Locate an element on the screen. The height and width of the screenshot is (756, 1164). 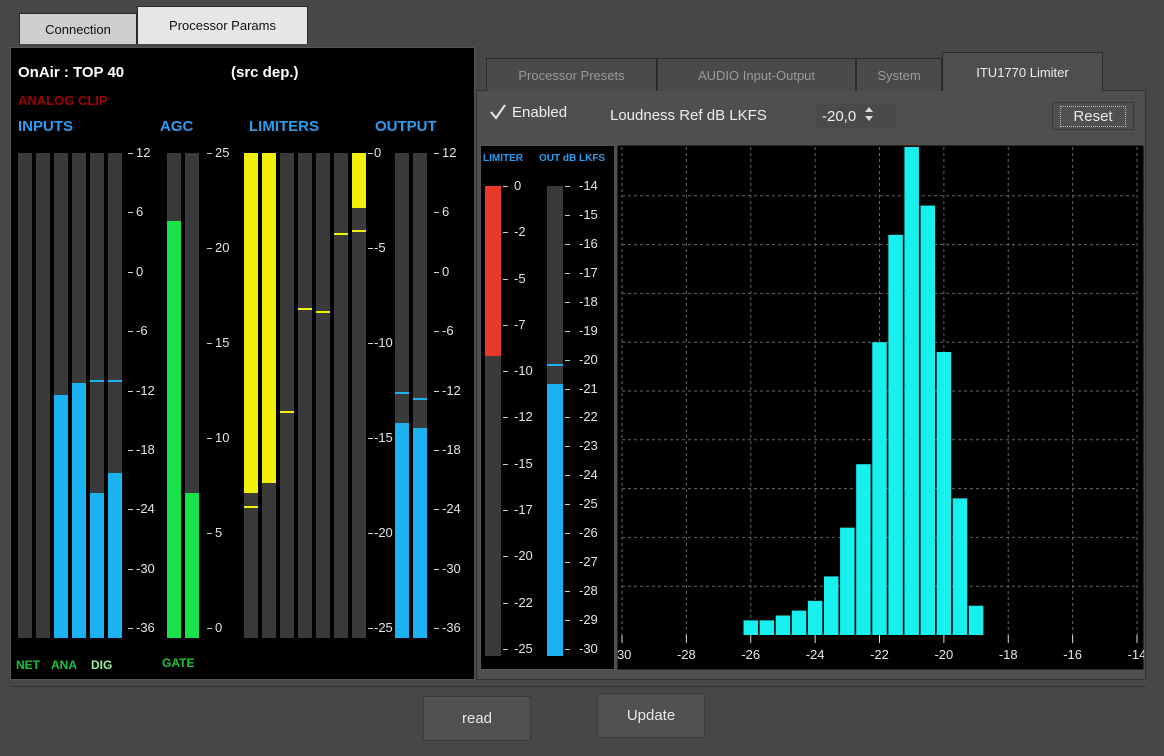
tab-processor-presets: Processor Presets is located at coordinates (571, 74).